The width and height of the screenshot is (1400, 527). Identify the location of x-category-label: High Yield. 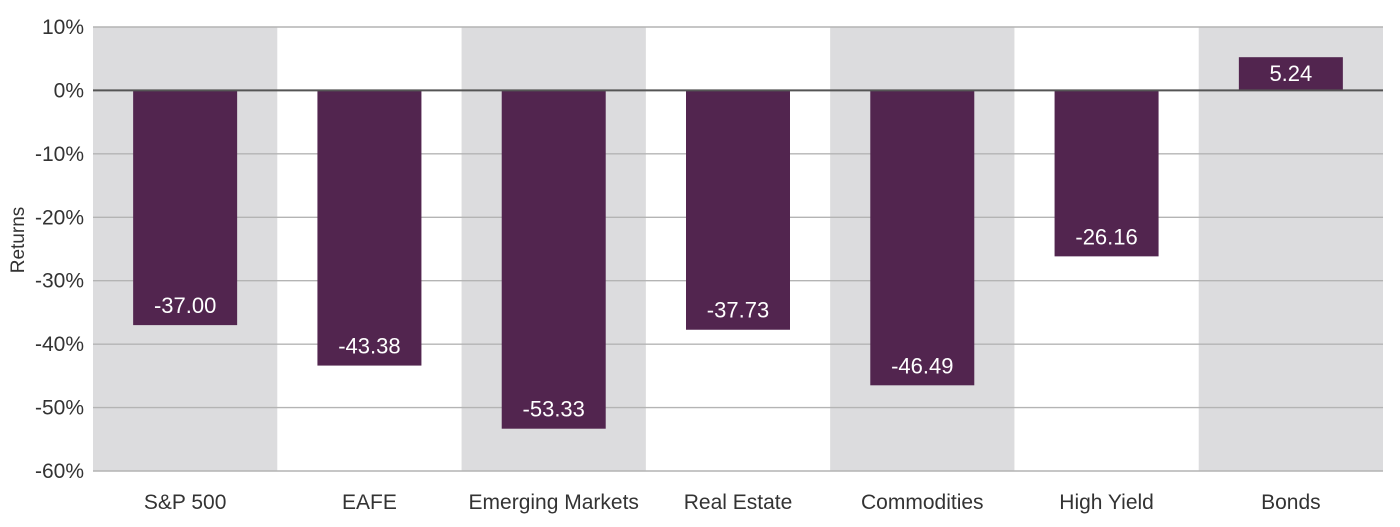
(1106, 502).